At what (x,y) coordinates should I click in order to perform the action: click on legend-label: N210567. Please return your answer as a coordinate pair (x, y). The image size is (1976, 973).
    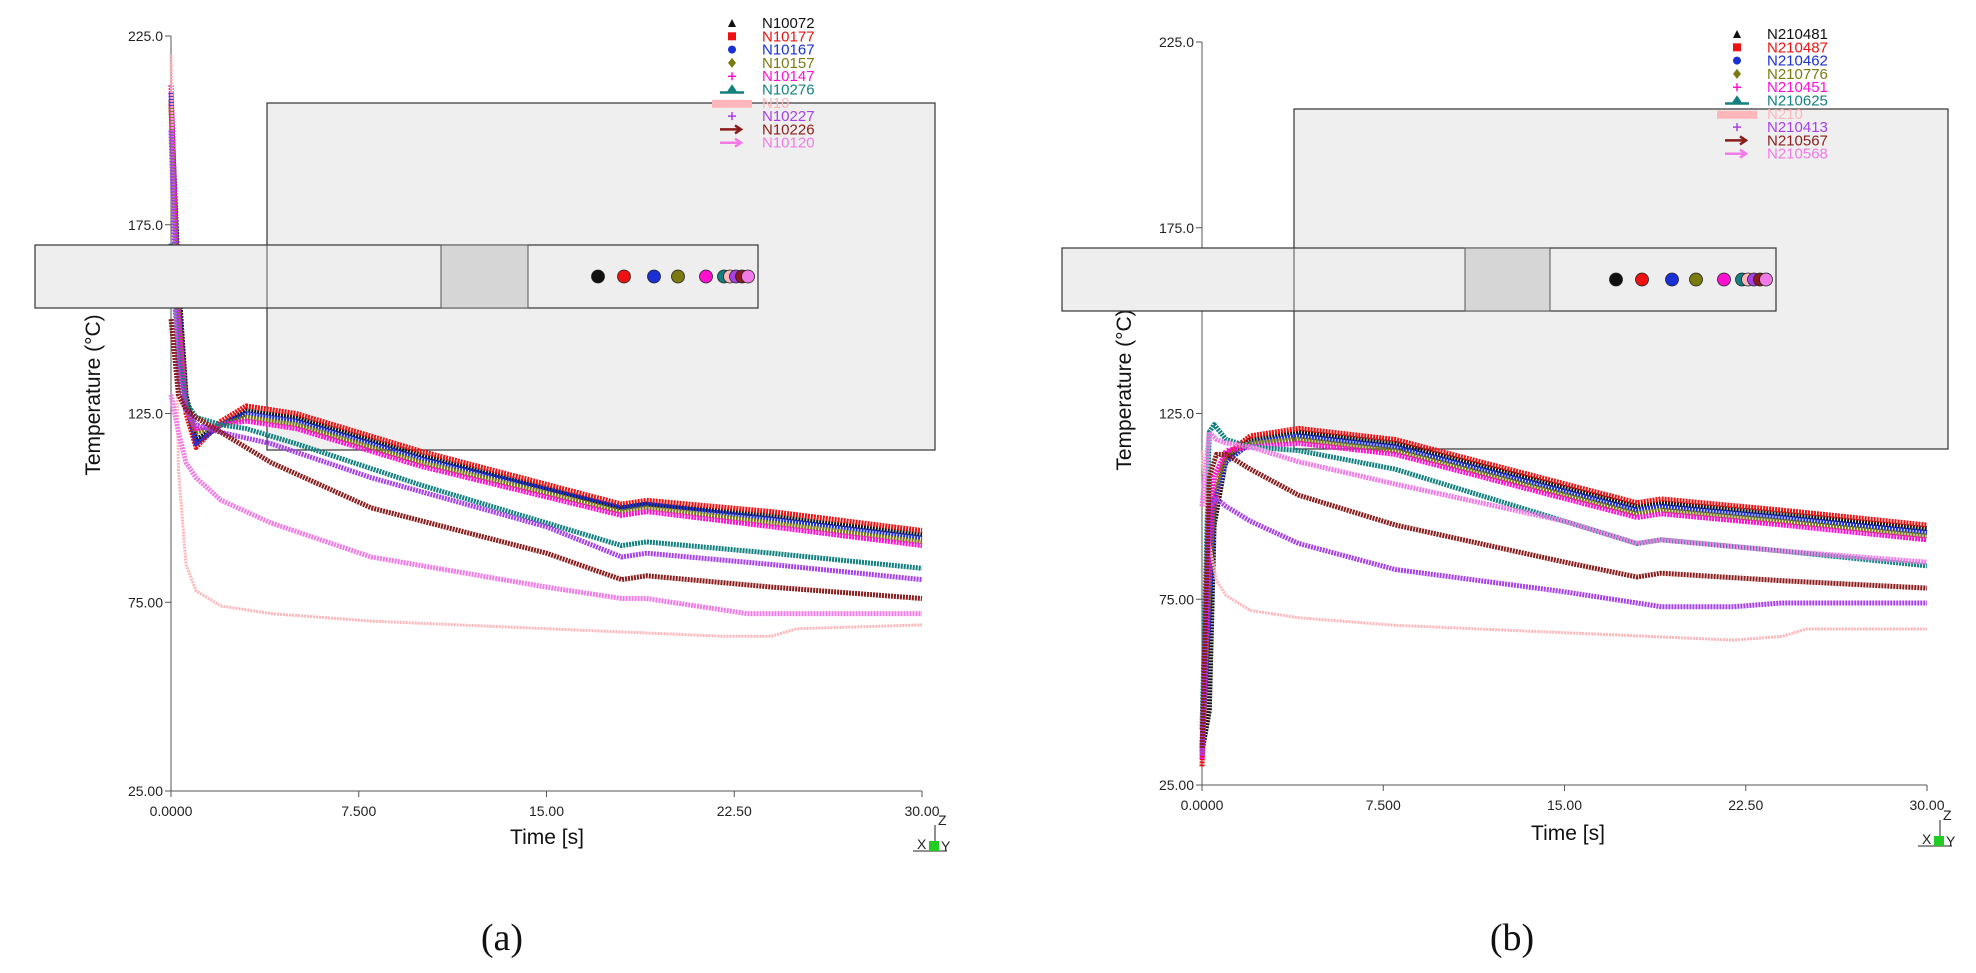
    Looking at the image, I should click on (1797, 140).